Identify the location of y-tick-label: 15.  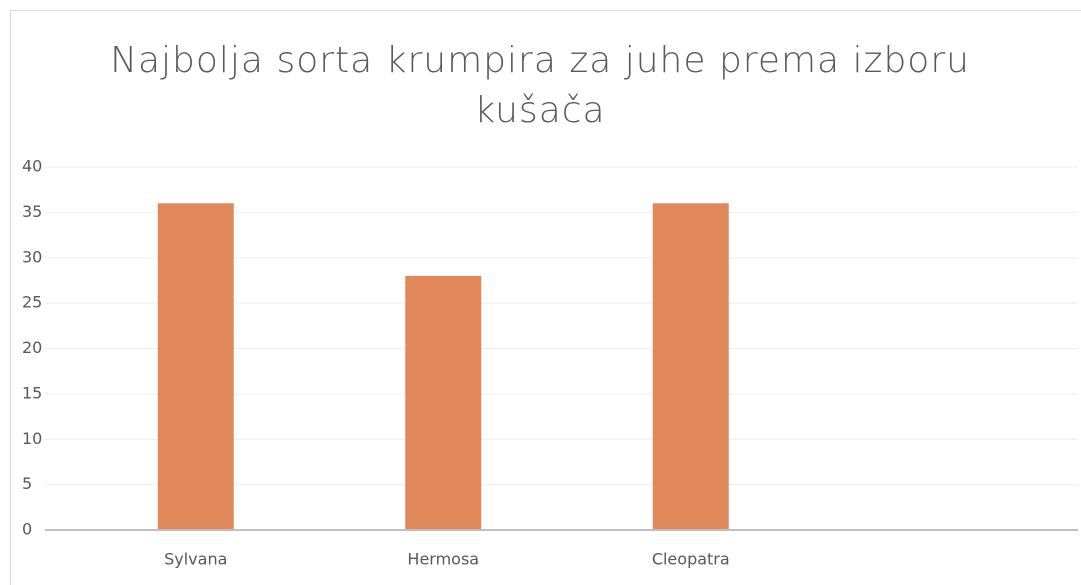
(32, 392).